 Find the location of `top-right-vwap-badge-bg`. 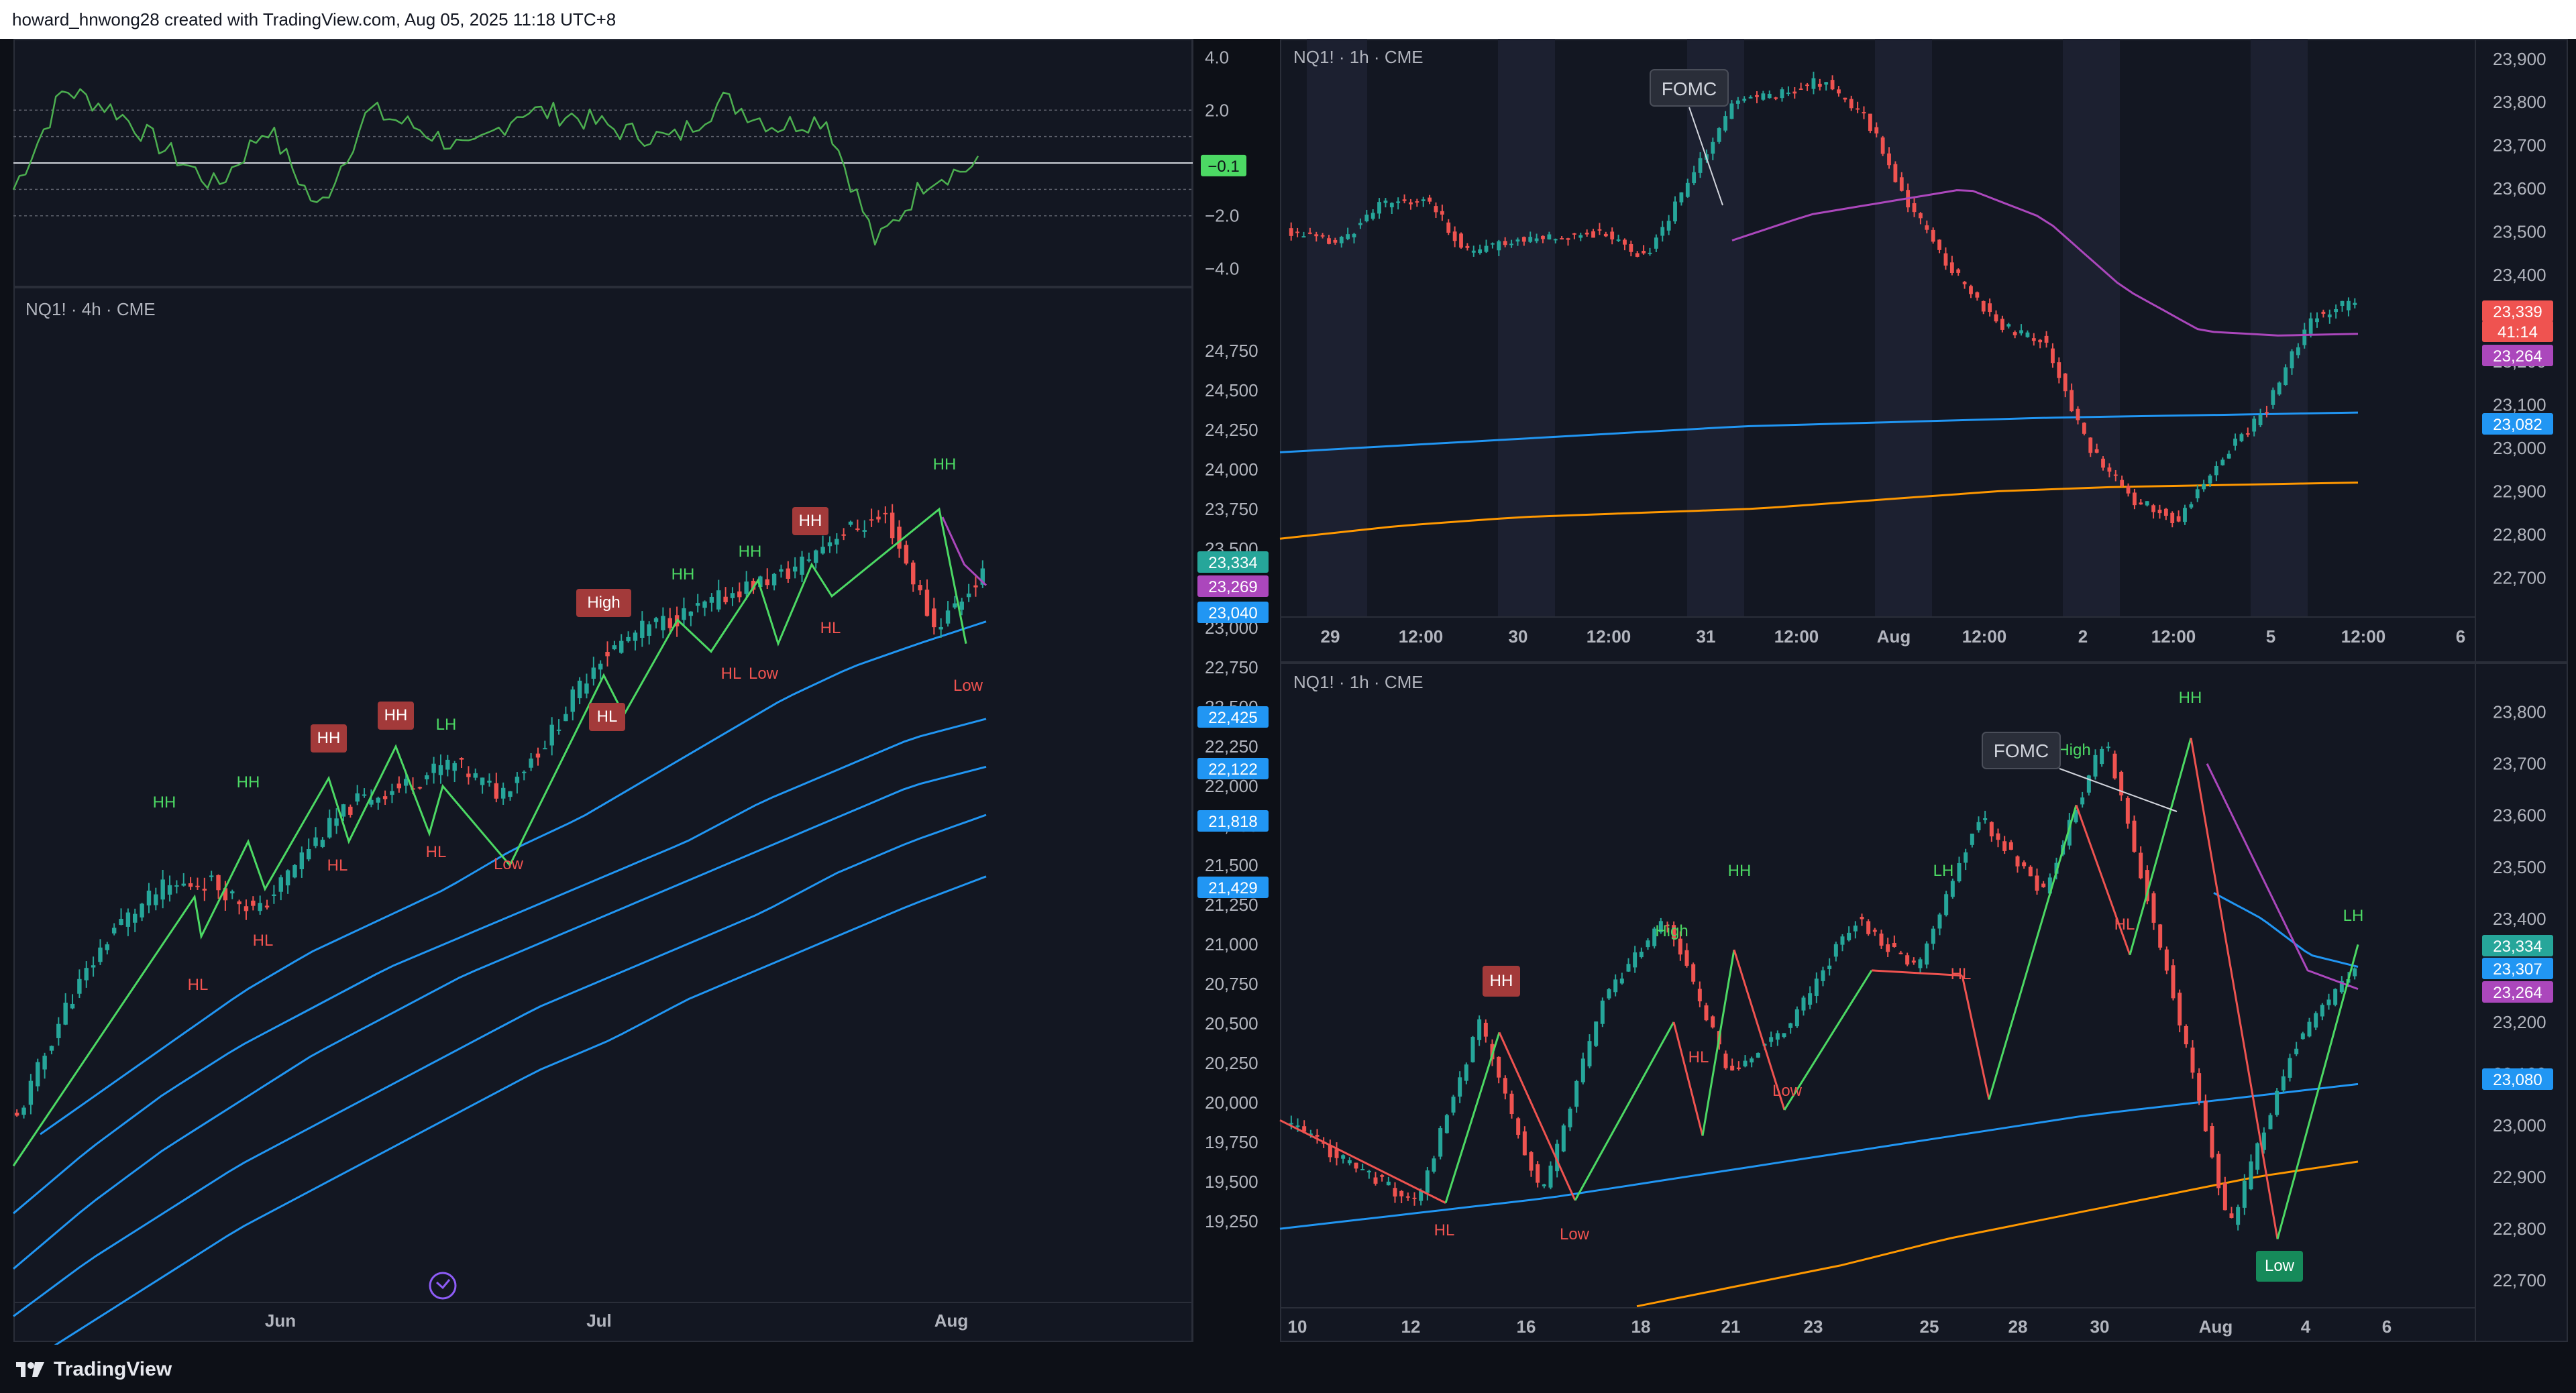

top-right-vwap-badge-bg is located at coordinates (2517, 355).